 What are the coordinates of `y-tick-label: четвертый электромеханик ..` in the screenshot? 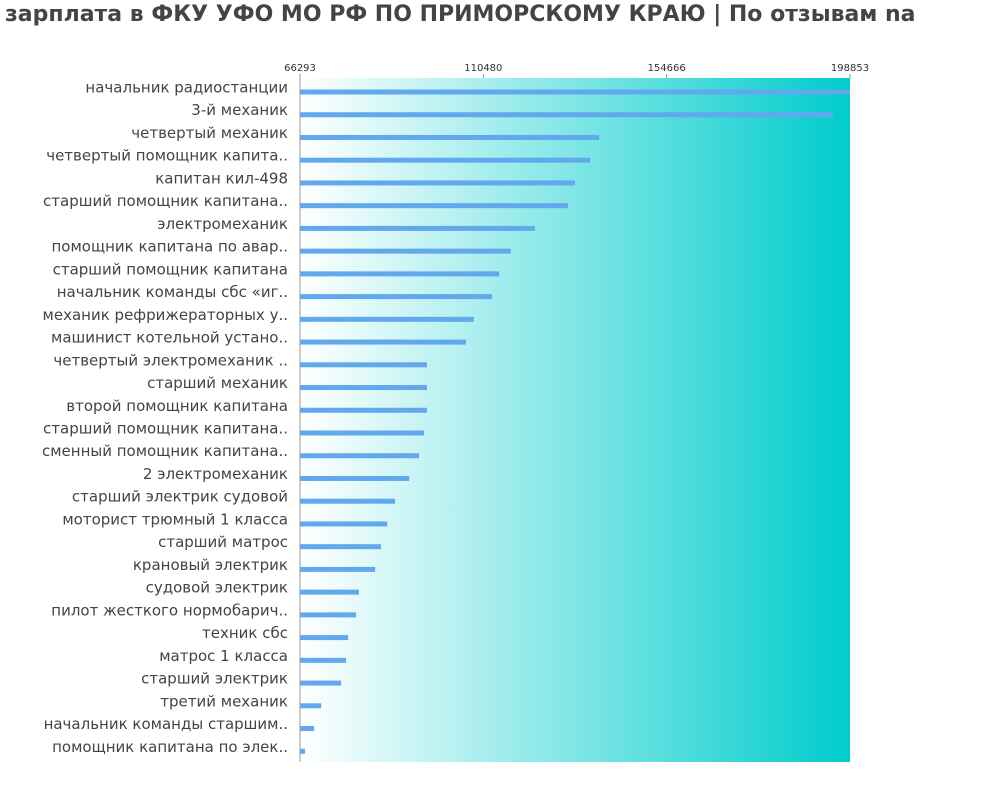 It's located at (170, 360).